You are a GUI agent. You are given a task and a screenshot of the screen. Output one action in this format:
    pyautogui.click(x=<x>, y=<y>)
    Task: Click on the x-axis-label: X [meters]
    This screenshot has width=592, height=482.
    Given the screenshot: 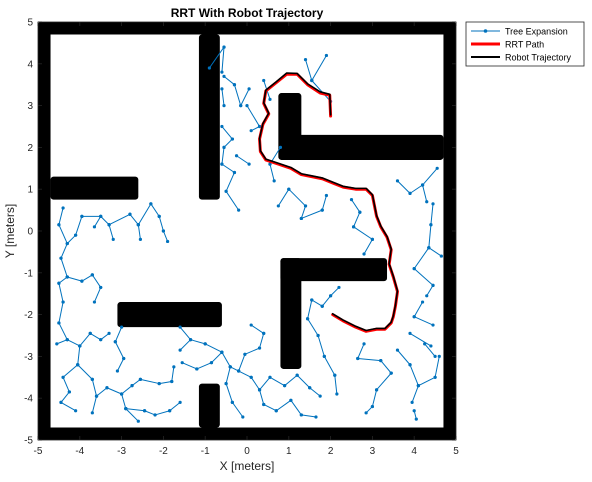 What is the action you would take?
    pyautogui.click(x=247, y=466)
    